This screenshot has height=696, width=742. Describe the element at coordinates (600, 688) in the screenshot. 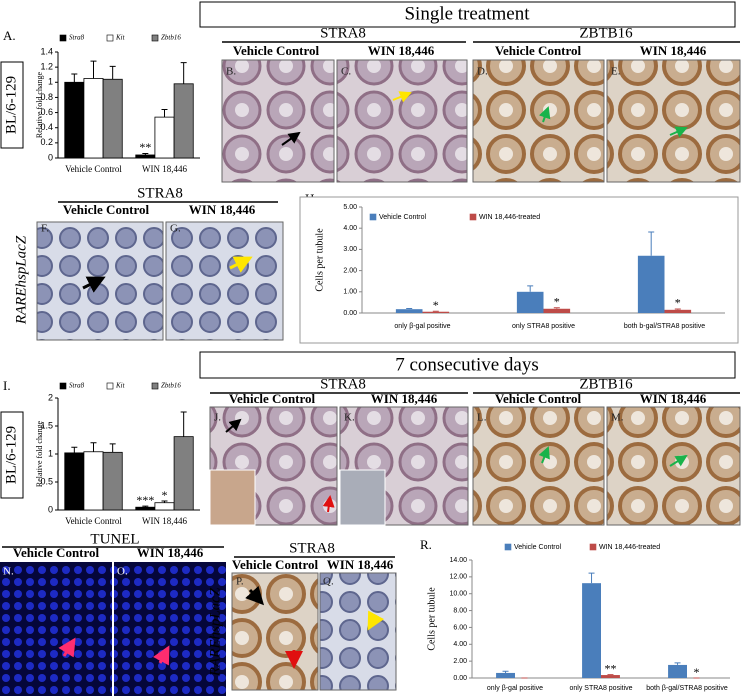

I see `x-tick-label: only STRA8 positive` at that location.